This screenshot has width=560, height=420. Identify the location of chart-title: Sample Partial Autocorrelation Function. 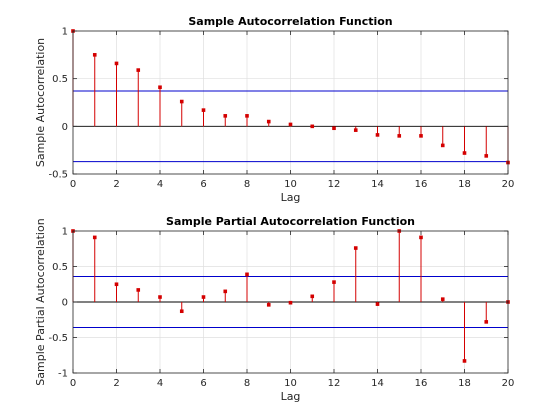
(290, 221).